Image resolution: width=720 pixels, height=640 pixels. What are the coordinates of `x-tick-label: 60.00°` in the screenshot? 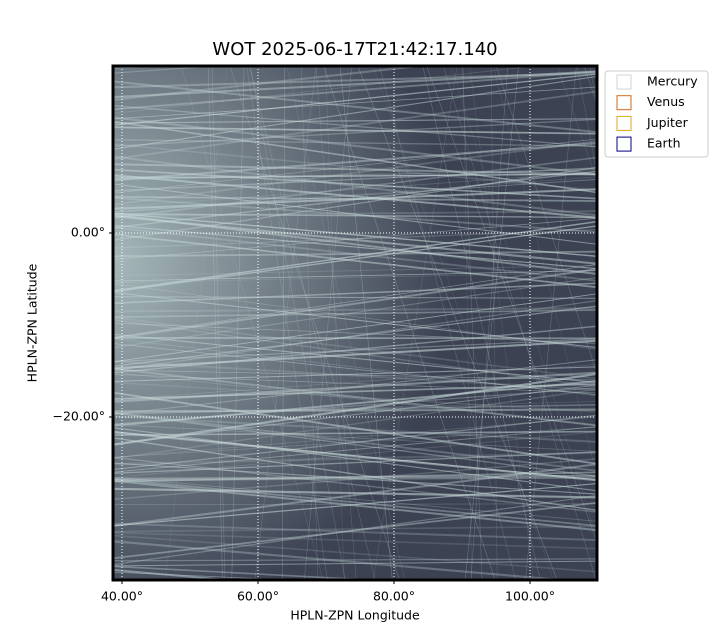 It's located at (258, 596).